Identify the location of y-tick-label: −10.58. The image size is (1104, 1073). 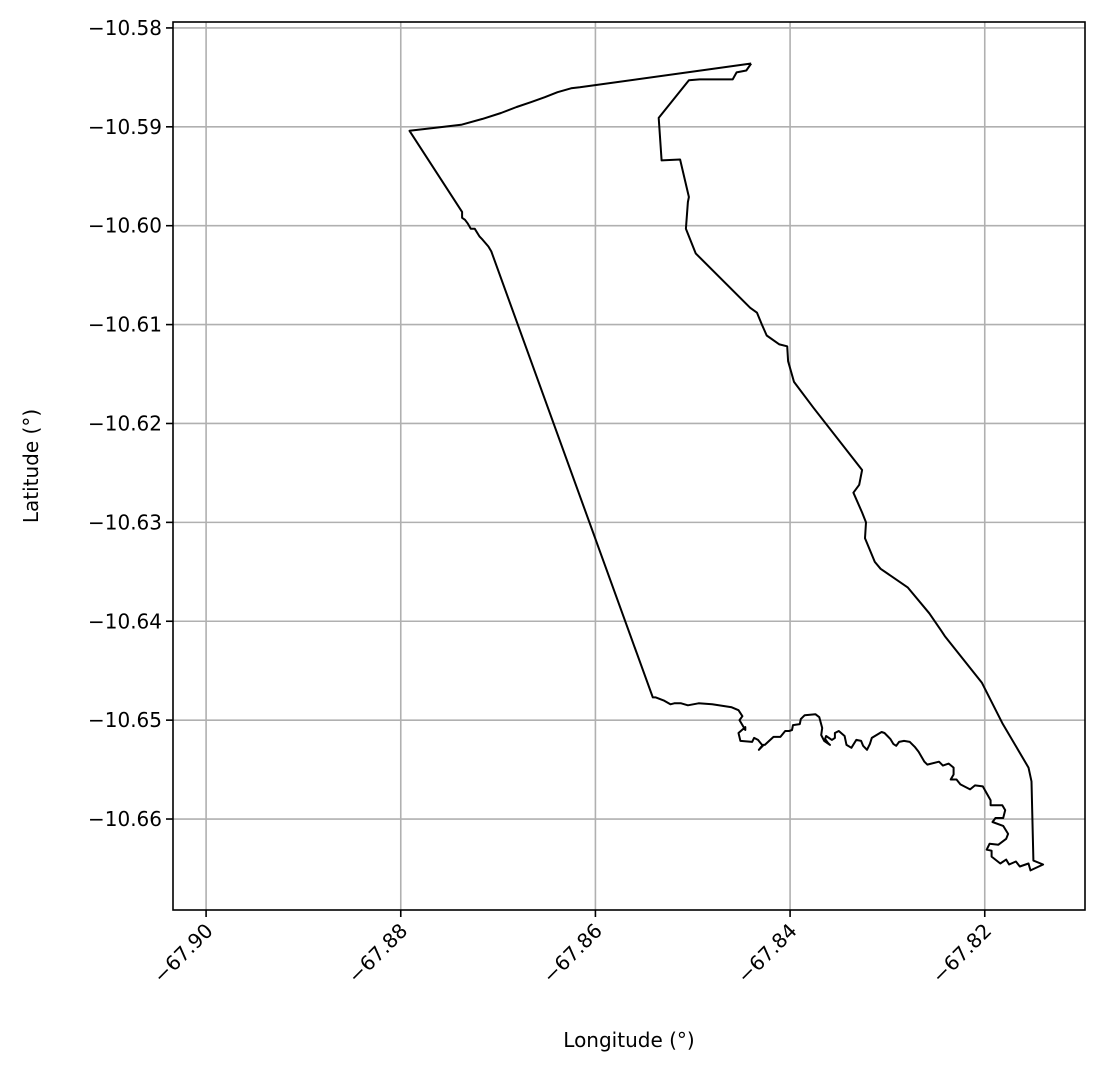
(125, 28).